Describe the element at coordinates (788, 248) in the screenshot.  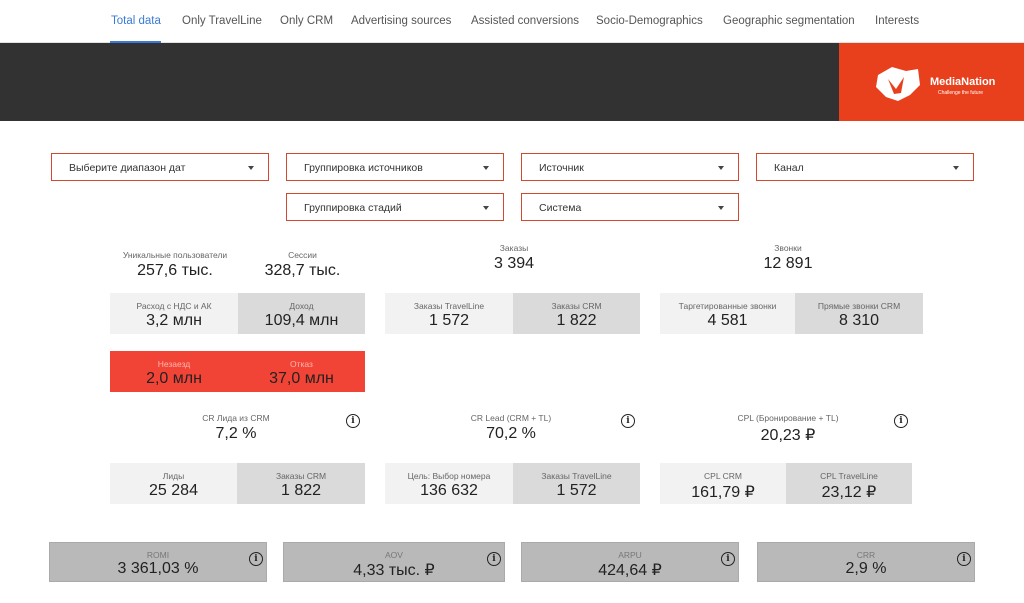
I see `kpi-label: Звонки` at that location.